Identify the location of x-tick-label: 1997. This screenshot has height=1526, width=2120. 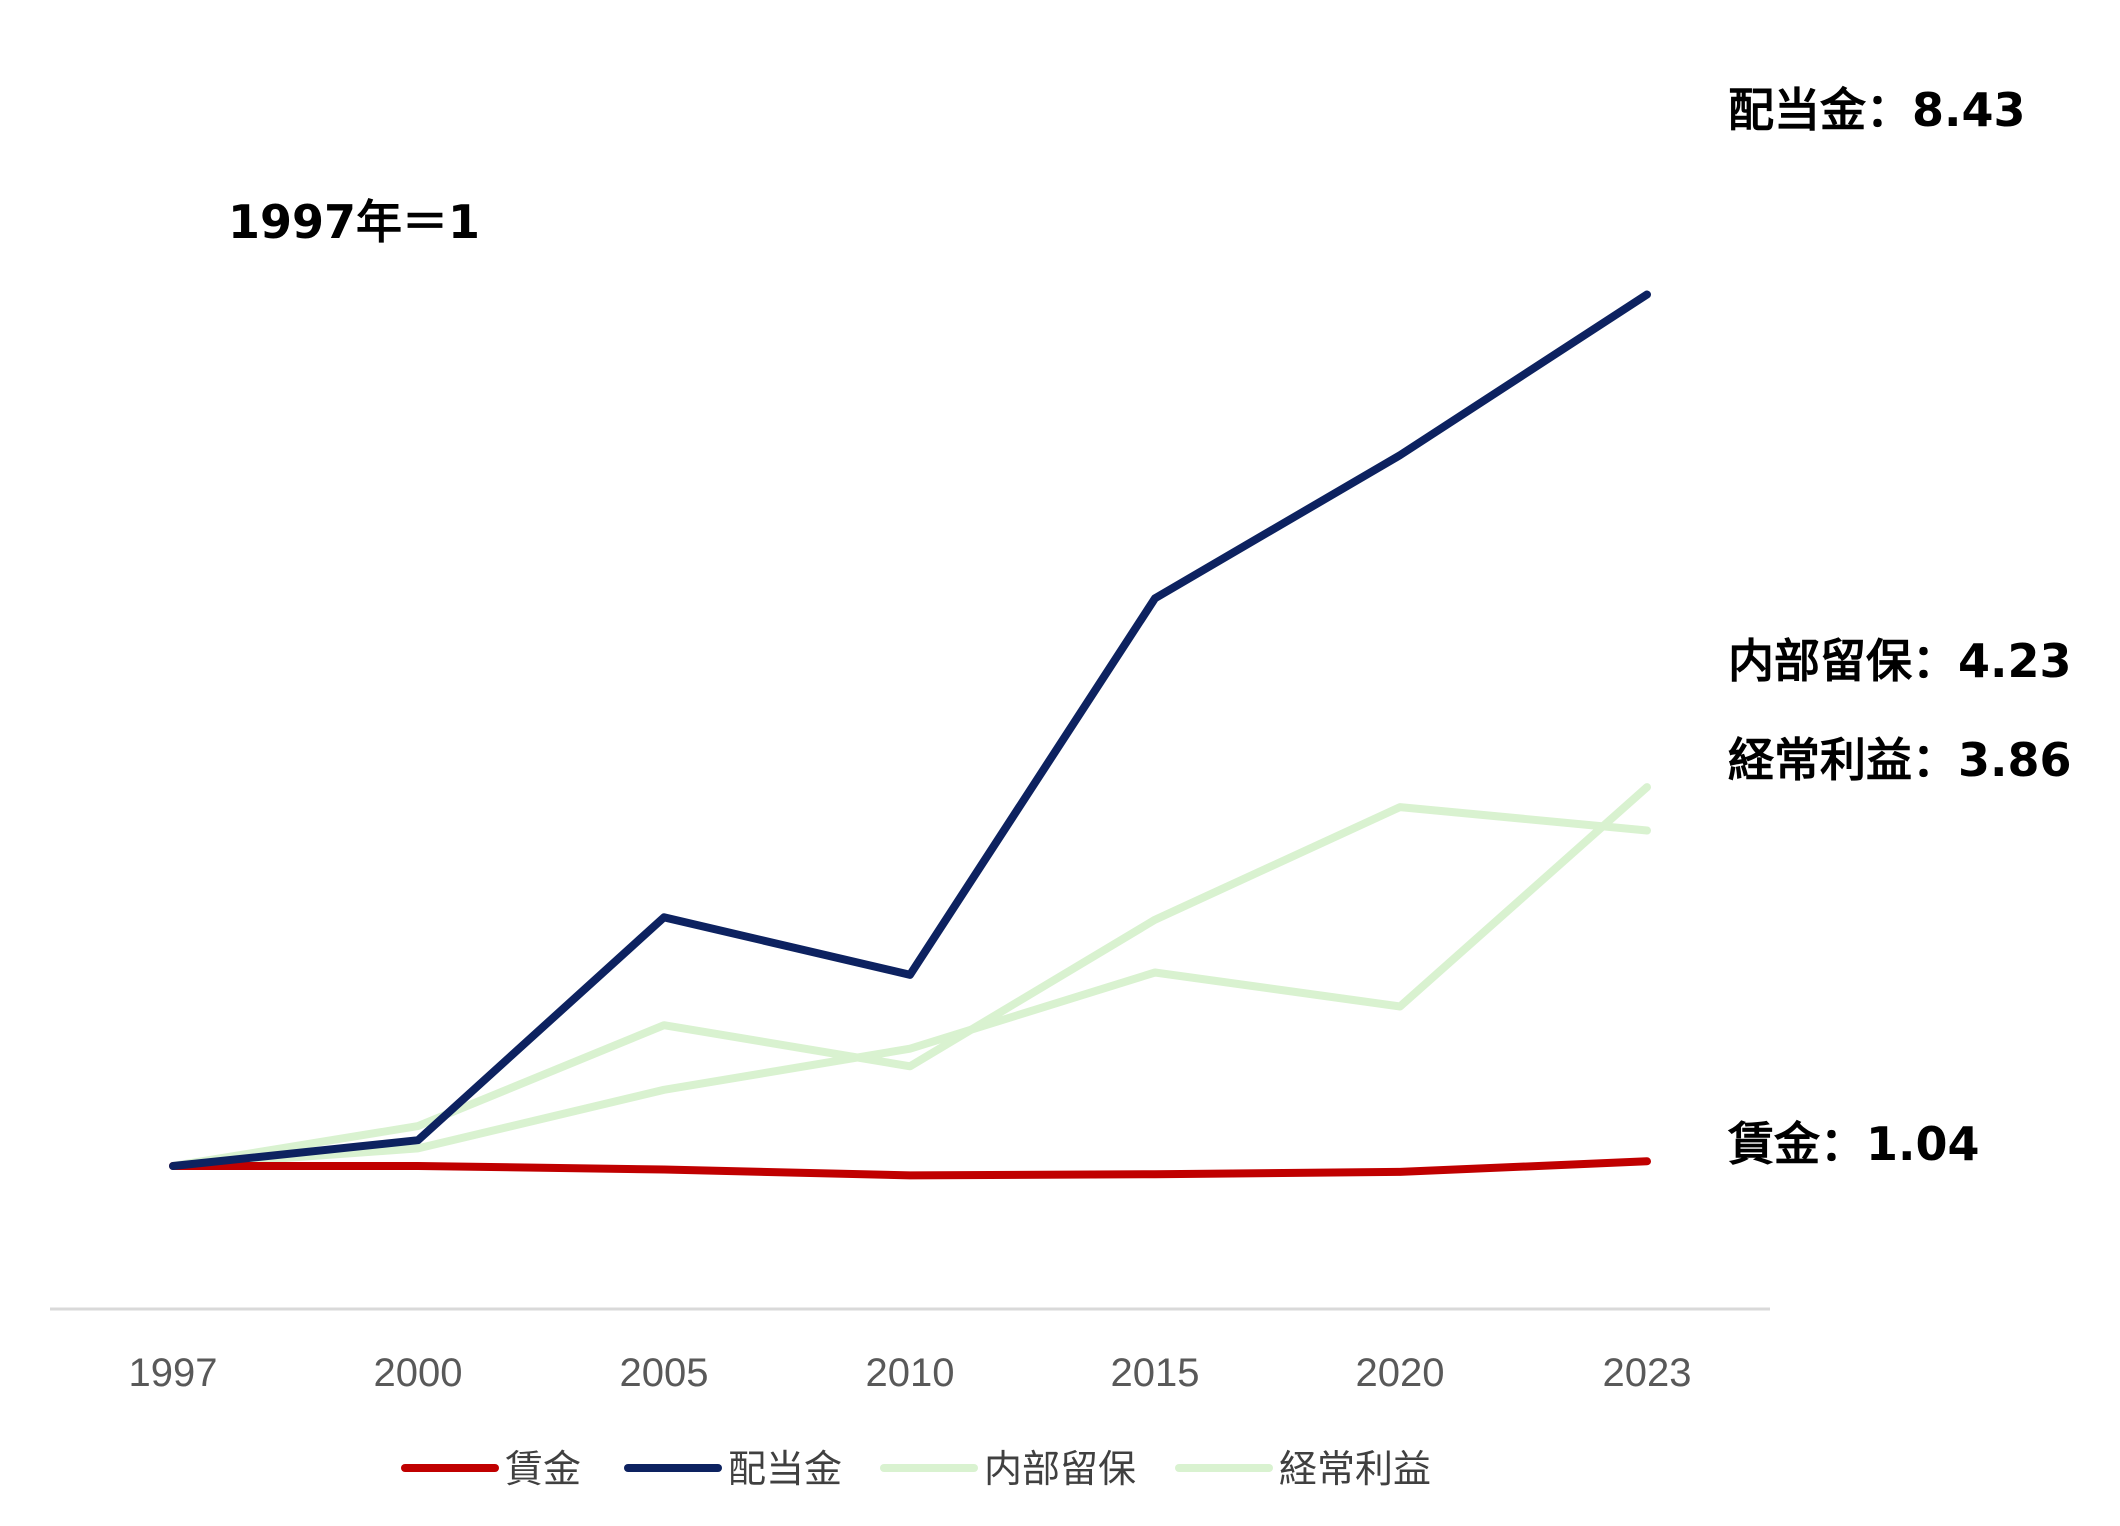
(173, 1373).